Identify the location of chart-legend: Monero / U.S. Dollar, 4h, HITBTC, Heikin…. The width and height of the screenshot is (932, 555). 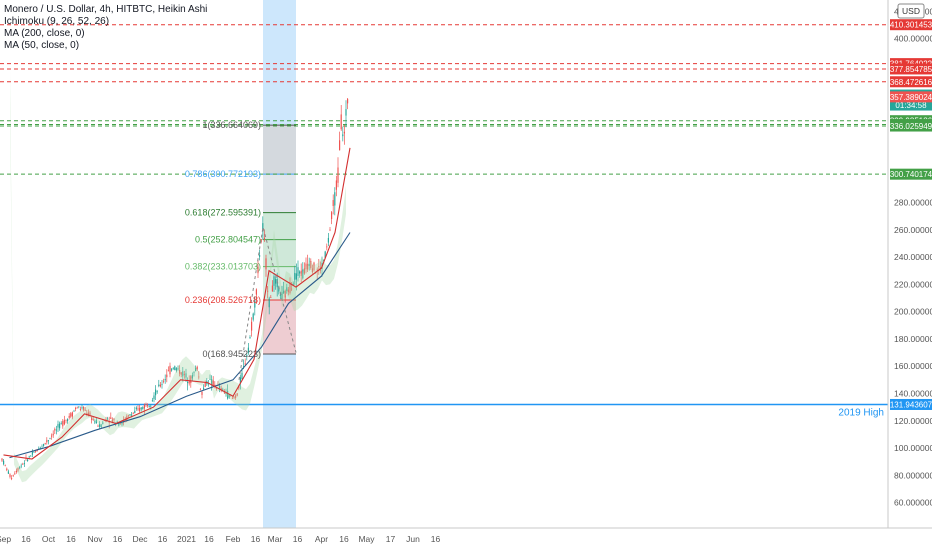
(105, 28).